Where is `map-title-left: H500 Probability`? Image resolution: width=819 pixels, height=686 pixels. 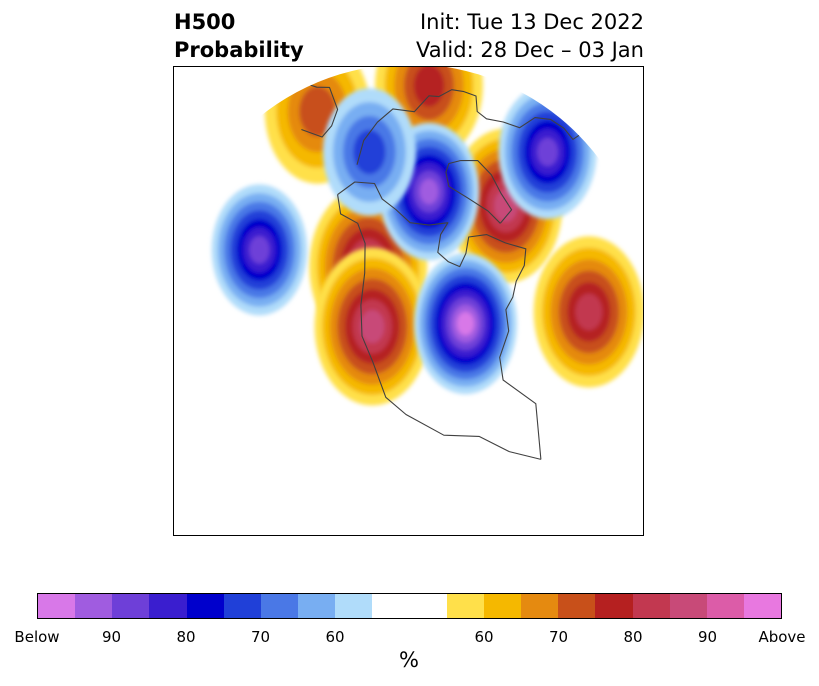
map-title-left: H500 Probability is located at coordinates (239, 36).